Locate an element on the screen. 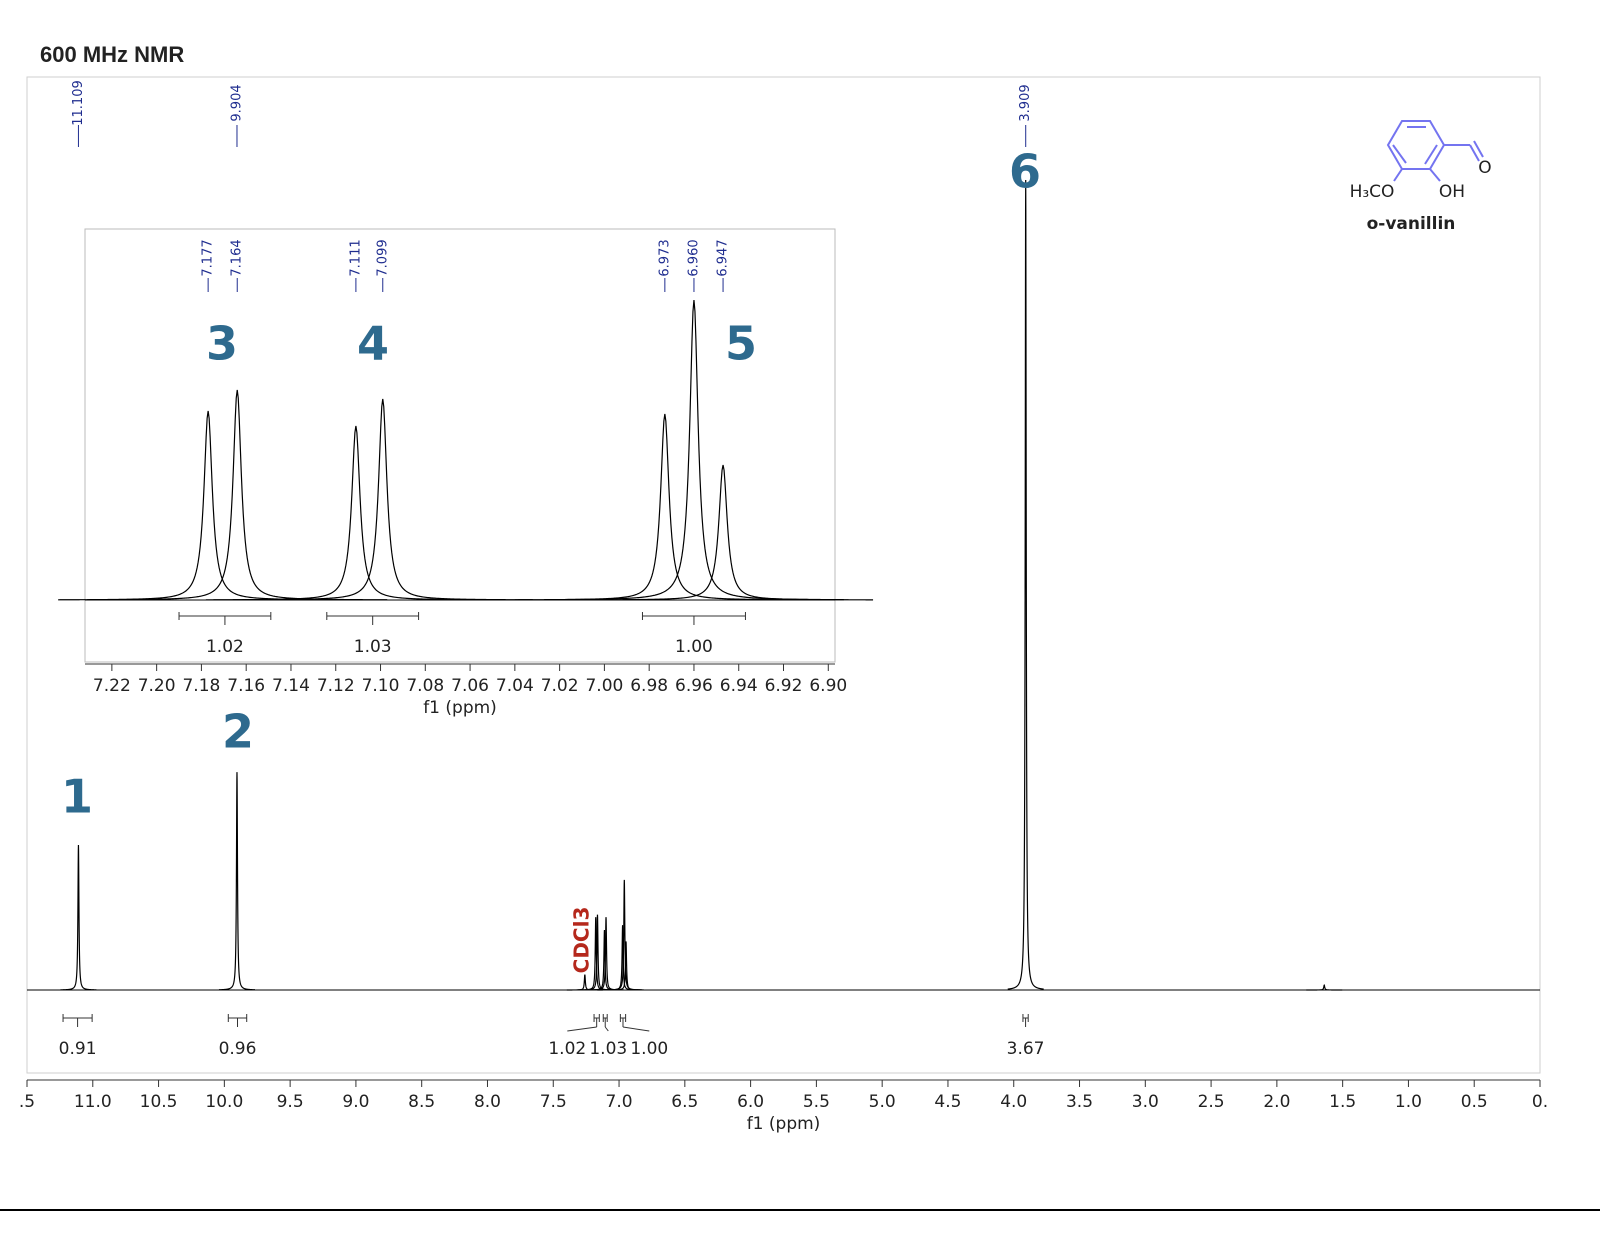  x-tick-label: 7.00 is located at coordinates (604, 686).